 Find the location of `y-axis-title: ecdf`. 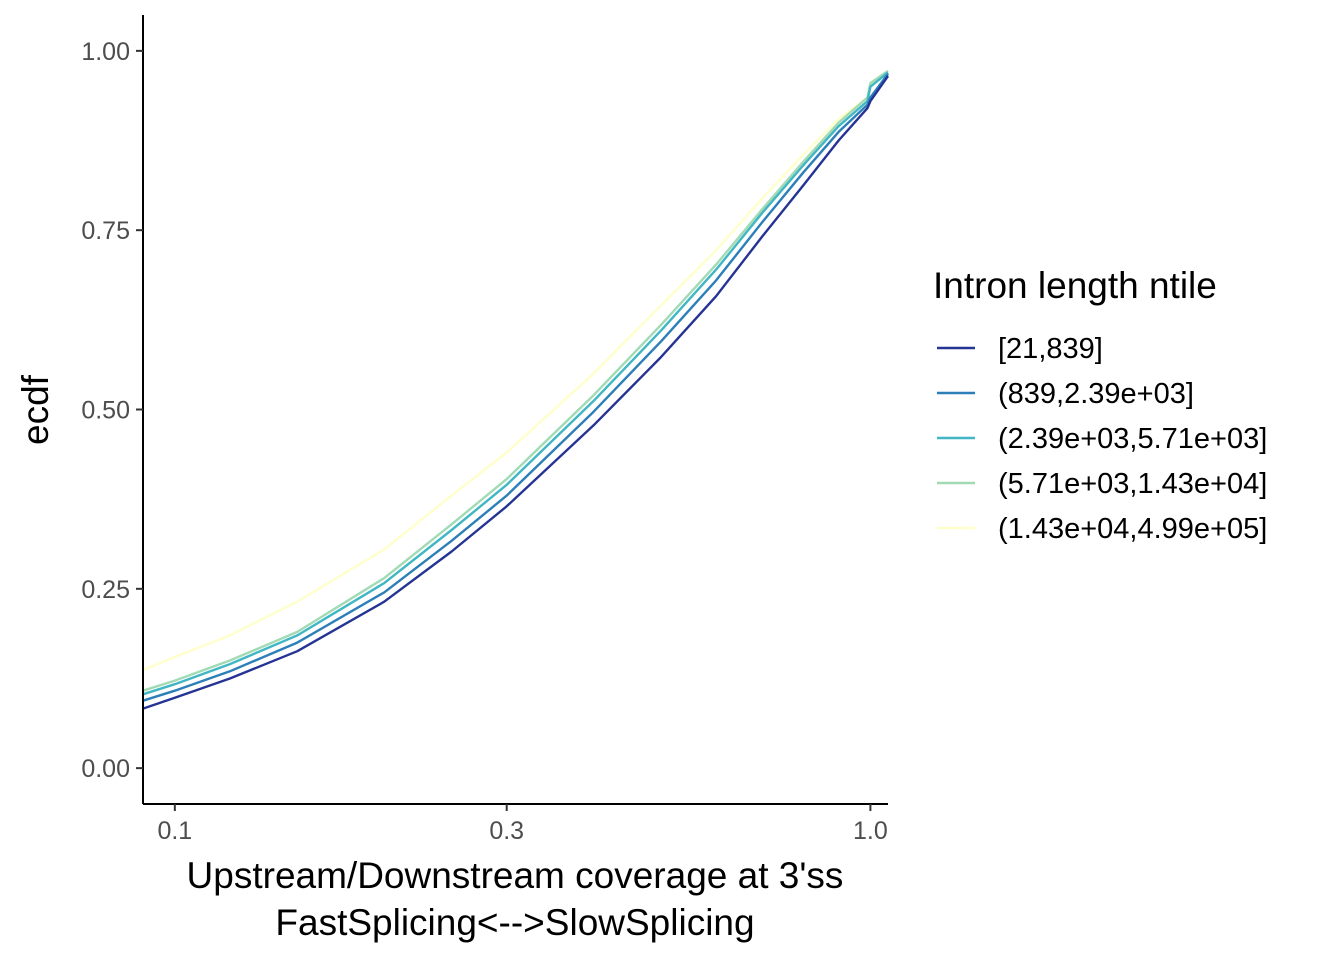

y-axis-title: ecdf is located at coordinates (35, 409).